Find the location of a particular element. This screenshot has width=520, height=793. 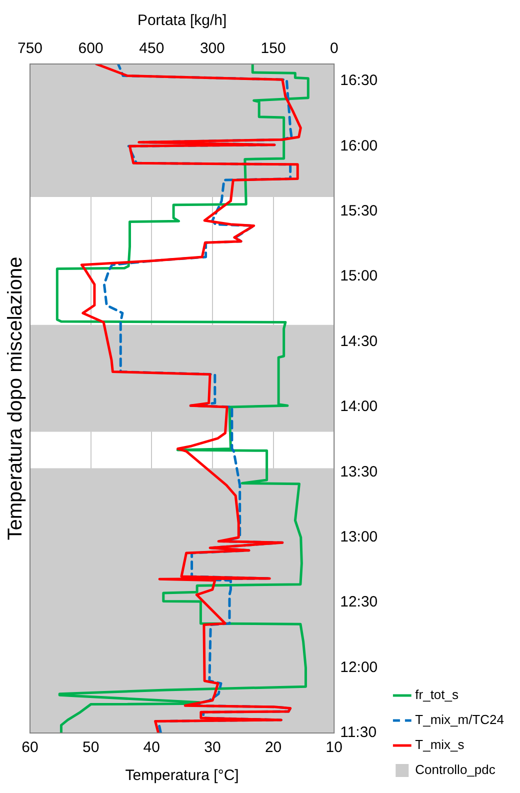

x-tick-label: 30 is located at coordinates (212, 747).